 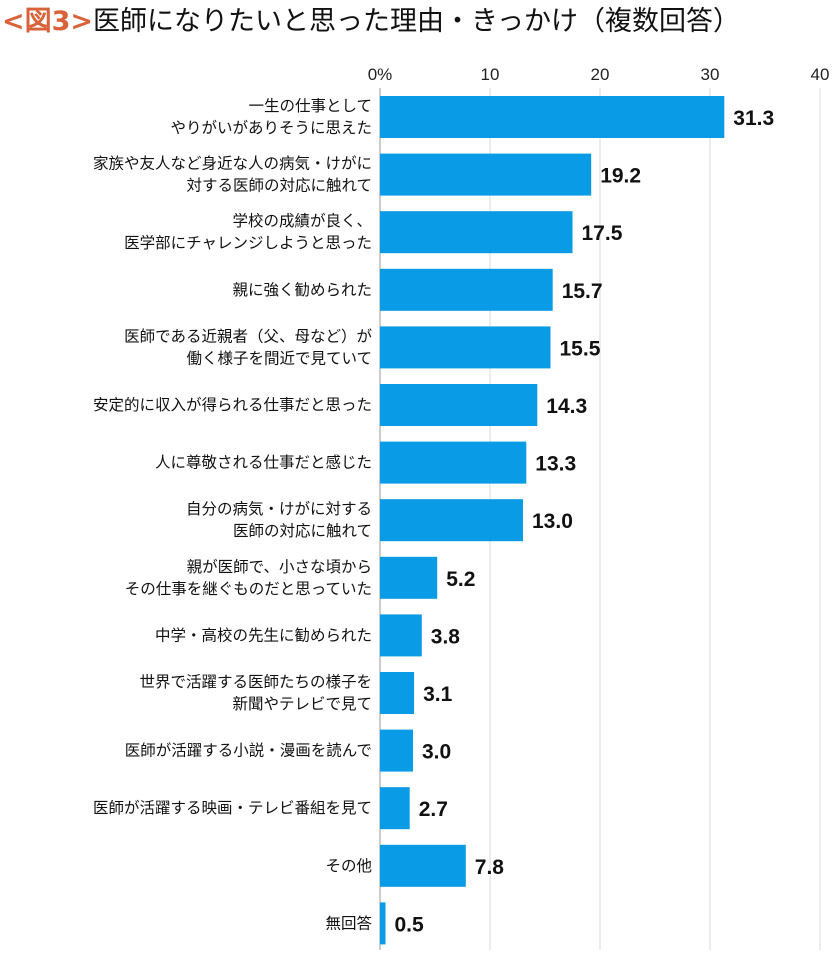 What do you see at coordinates (255, 682) in the screenshot?
I see `category-label: 世界で活躍する医師たちの様子を` at bounding box center [255, 682].